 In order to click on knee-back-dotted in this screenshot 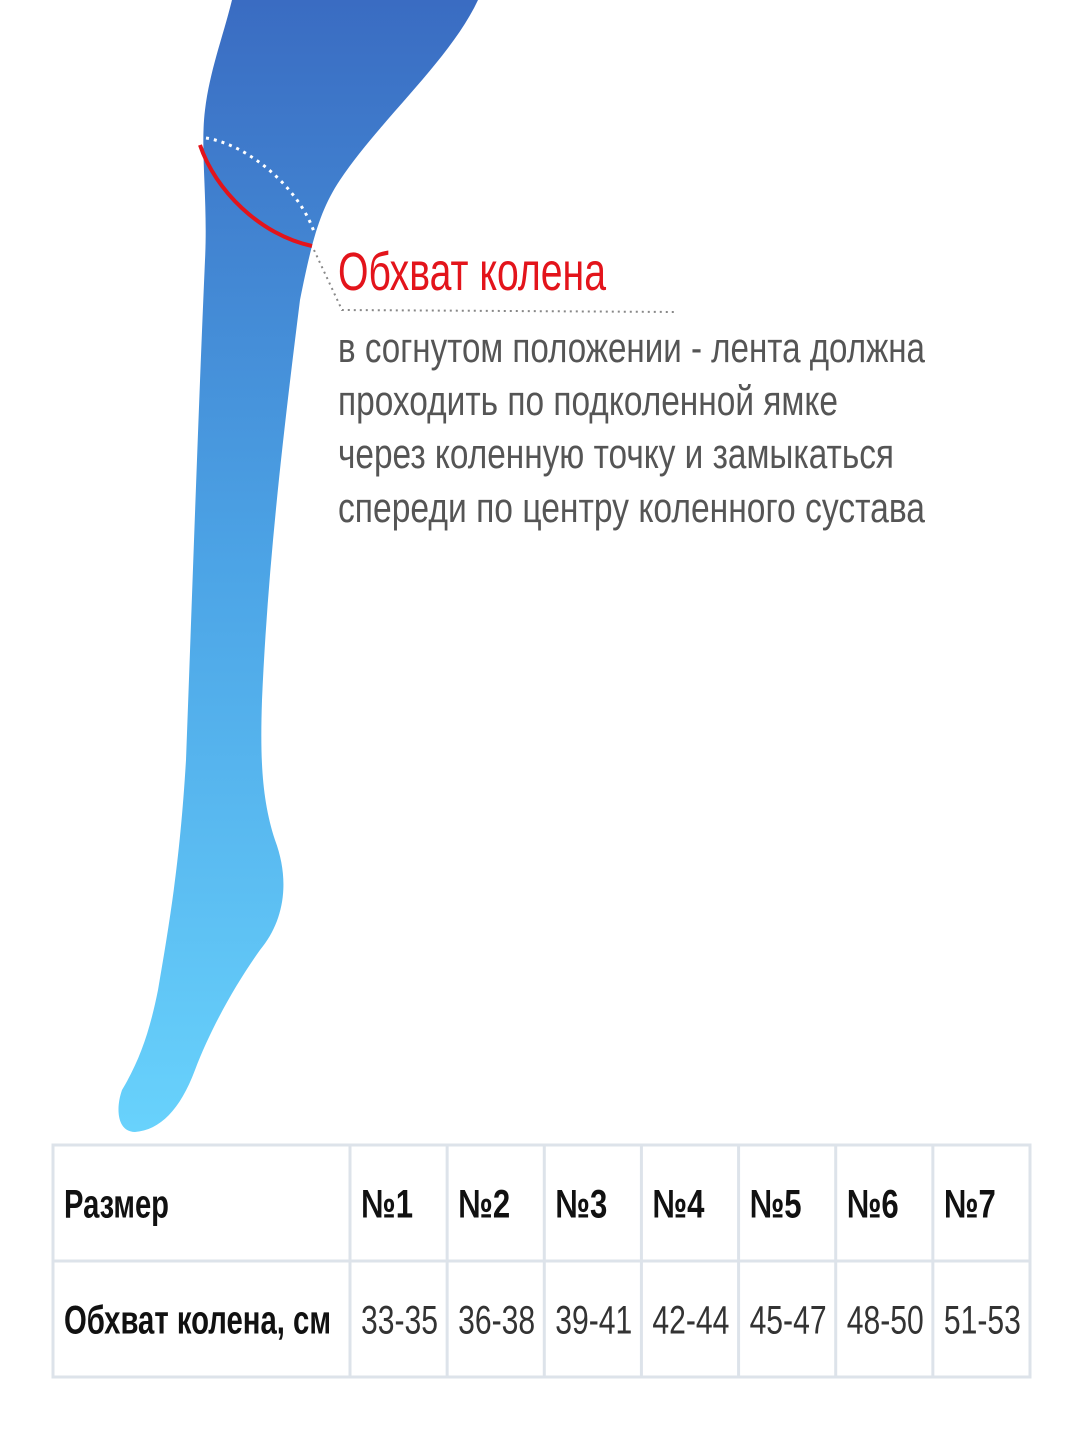, I will do `click(260, 184)`.